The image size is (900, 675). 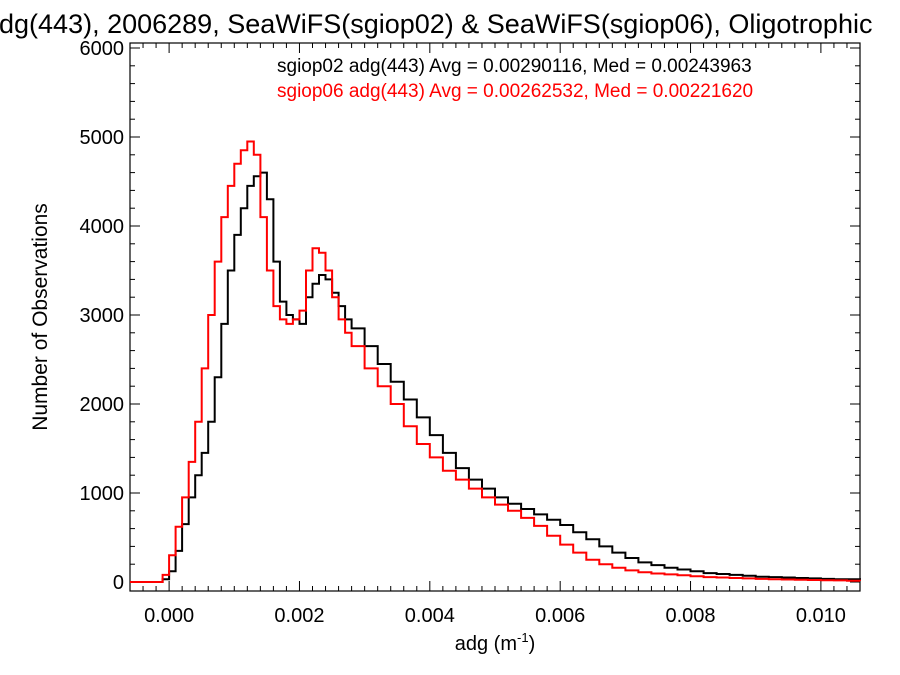 What do you see at coordinates (532, 644) in the screenshot?
I see `x-axis-label-close: )` at bounding box center [532, 644].